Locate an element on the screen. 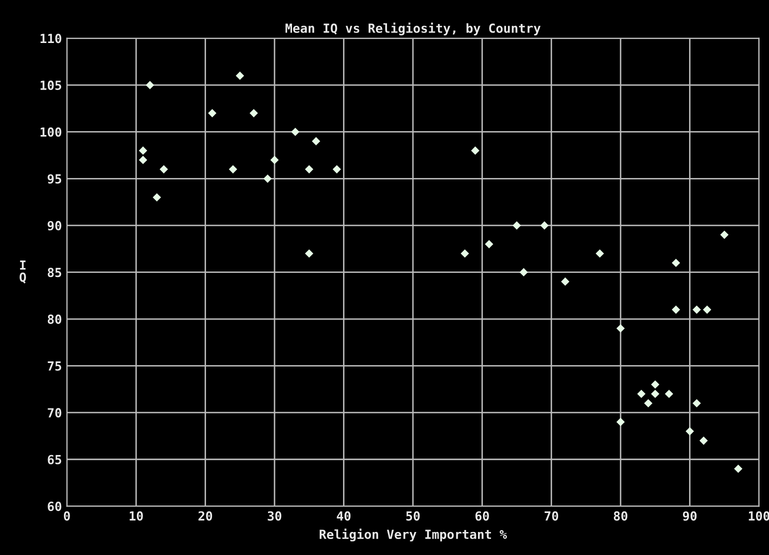  y-tick-label: 70 is located at coordinates (55, 413).